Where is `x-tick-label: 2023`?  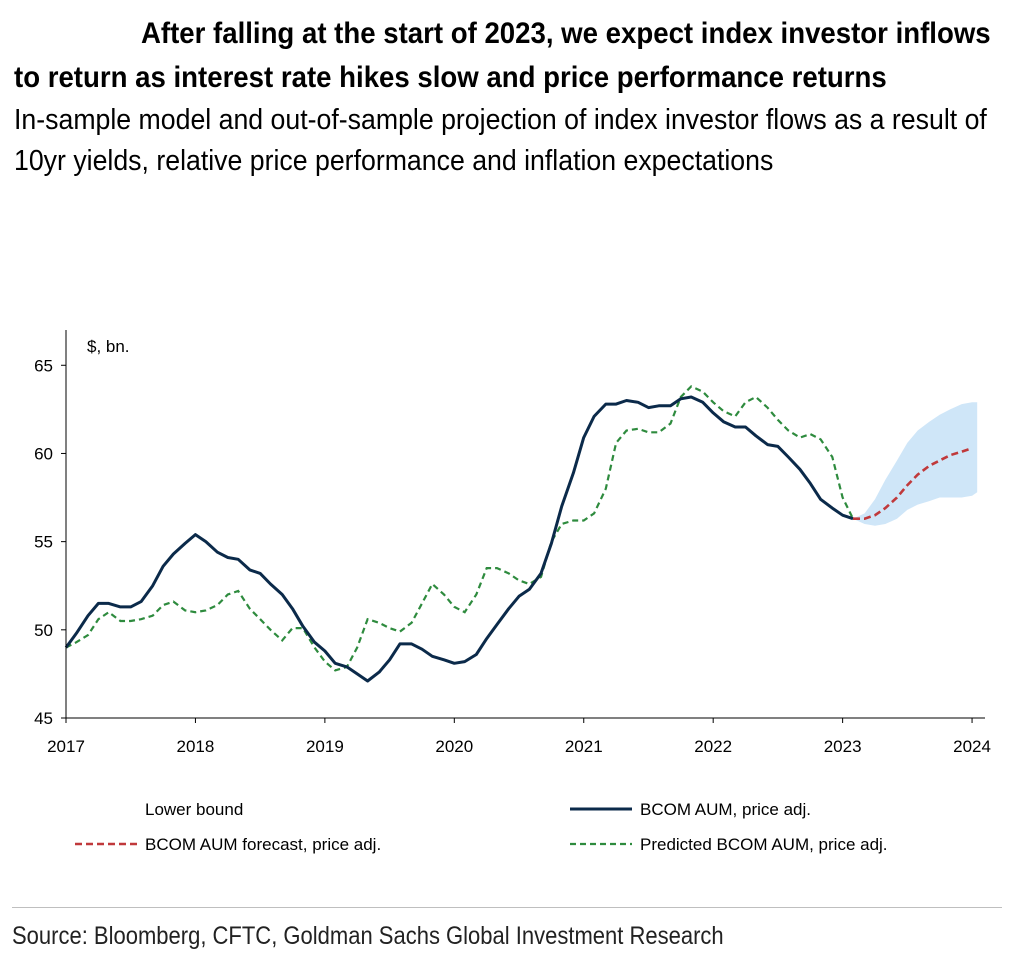 x-tick-label: 2023 is located at coordinates (843, 746).